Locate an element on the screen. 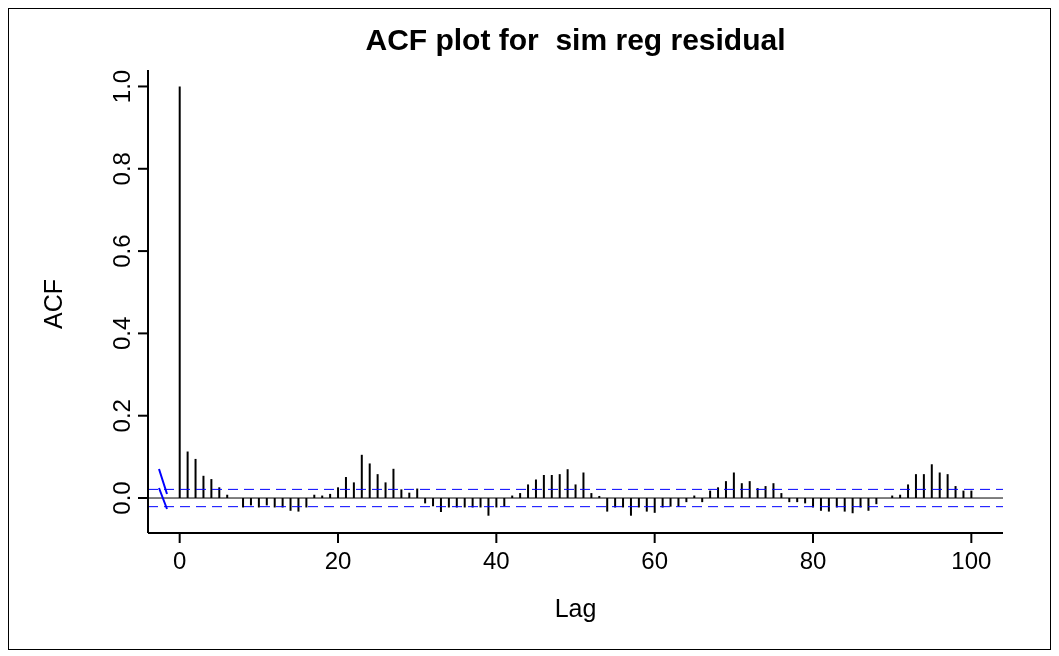 The image size is (1059, 656). x-tick-label: 20 is located at coordinates (338, 560).